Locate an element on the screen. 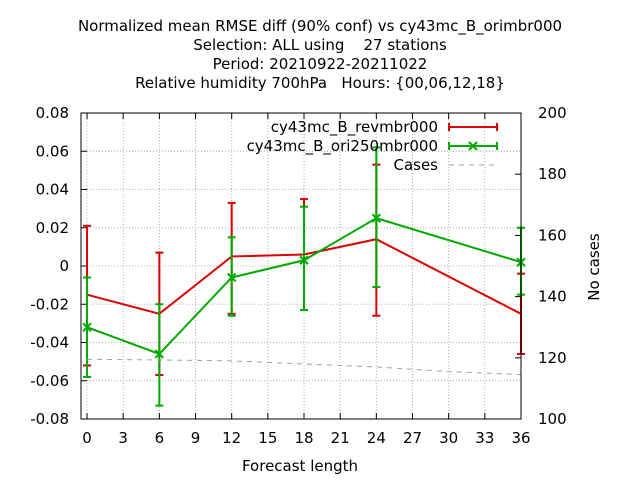 This screenshot has width=640, height=480. title-line-3: Period: 20210922-20211022 is located at coordinates (320, 64).